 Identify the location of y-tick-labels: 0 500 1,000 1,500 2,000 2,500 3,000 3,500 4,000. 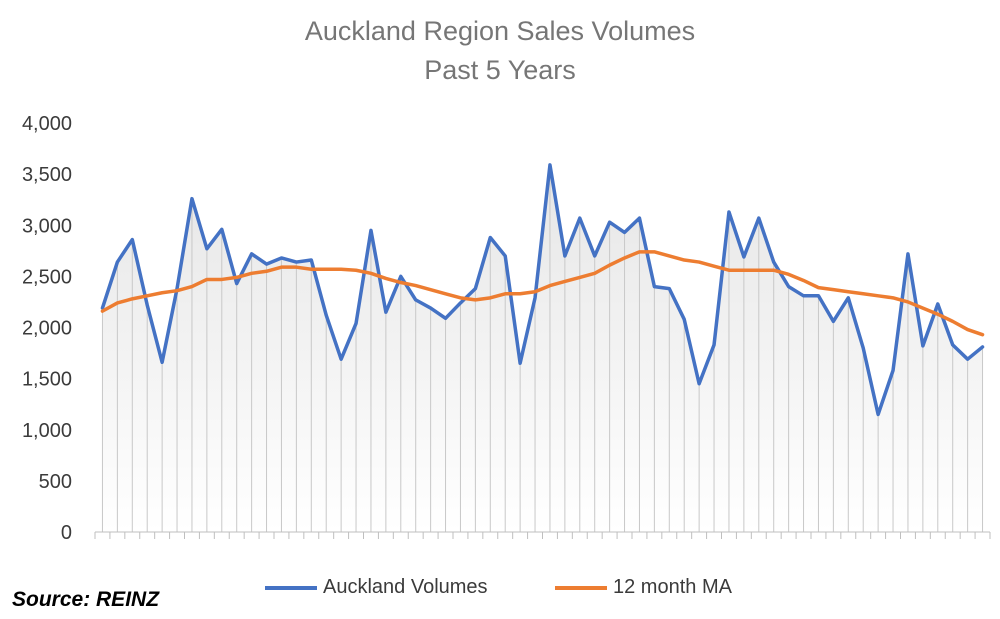
(47, 328).